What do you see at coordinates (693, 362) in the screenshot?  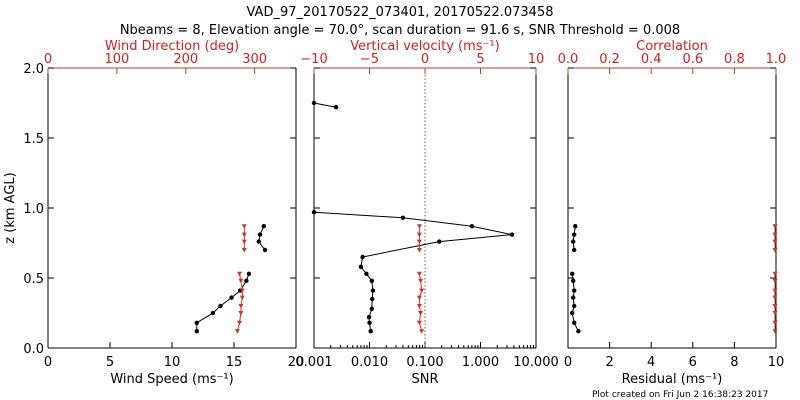 I see `x-tick-label: 6` at bounding box center [693, 362].